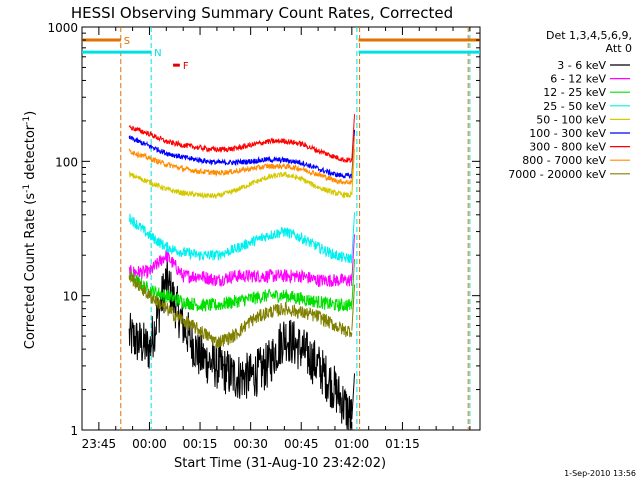 The width and height of the screenshot is (640, 480). What do you see at coordinates (589, 35) in the screenshot?
I see `legend-header-line1: Det 1,3,4,5,6,9,` at bounding box center [589, 35].